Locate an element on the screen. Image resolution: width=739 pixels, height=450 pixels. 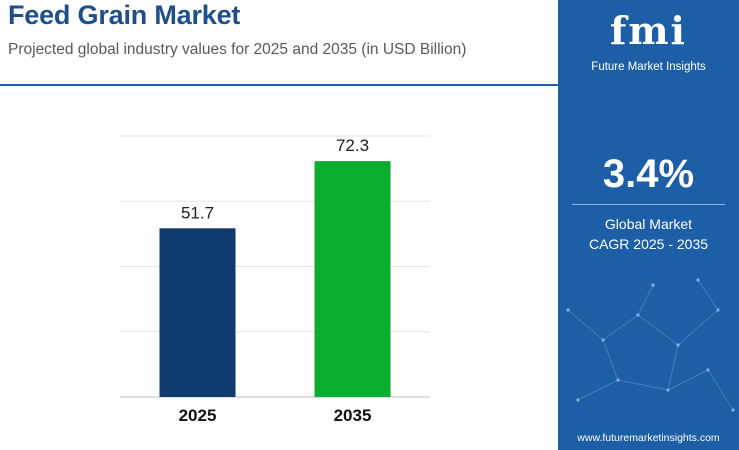
bar-2025 is located at coordinates (197, 312).